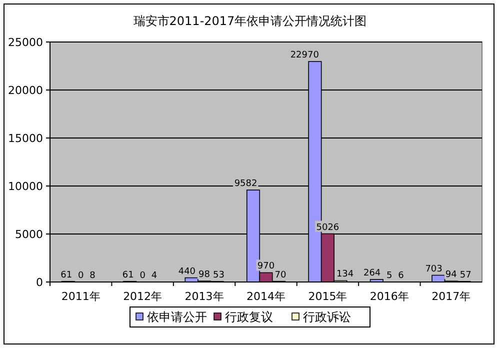  Describe the element at coordinates (305, 55) in the screenshot. I see `data-label: 22970` at that location.